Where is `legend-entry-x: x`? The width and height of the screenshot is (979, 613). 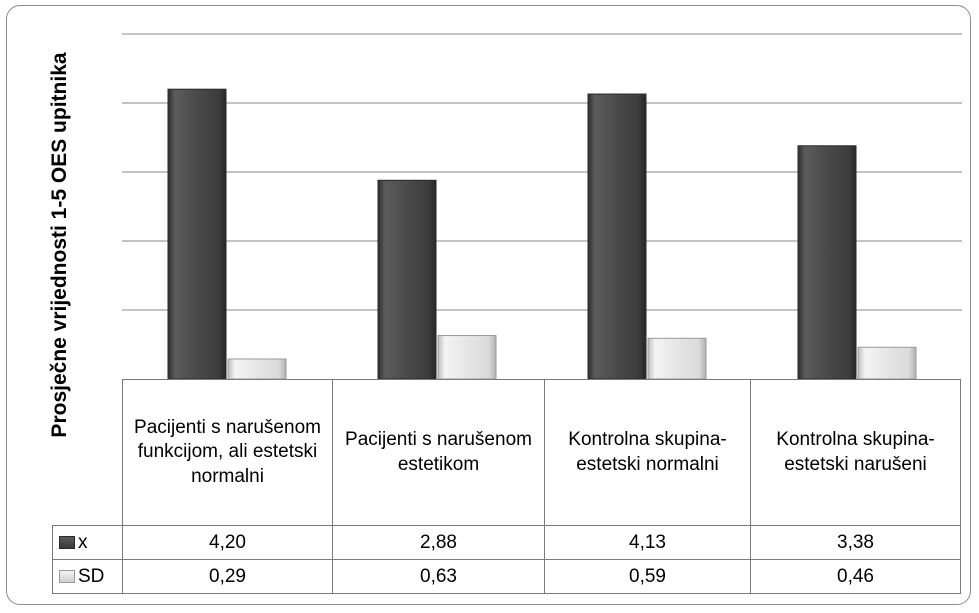 legend-entry-x: x is located at coordinates (87, 542).